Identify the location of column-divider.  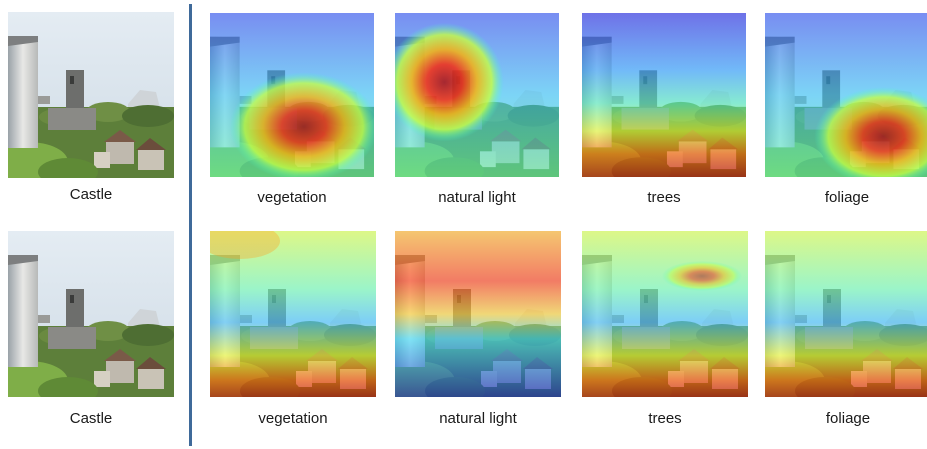
(190, 225).